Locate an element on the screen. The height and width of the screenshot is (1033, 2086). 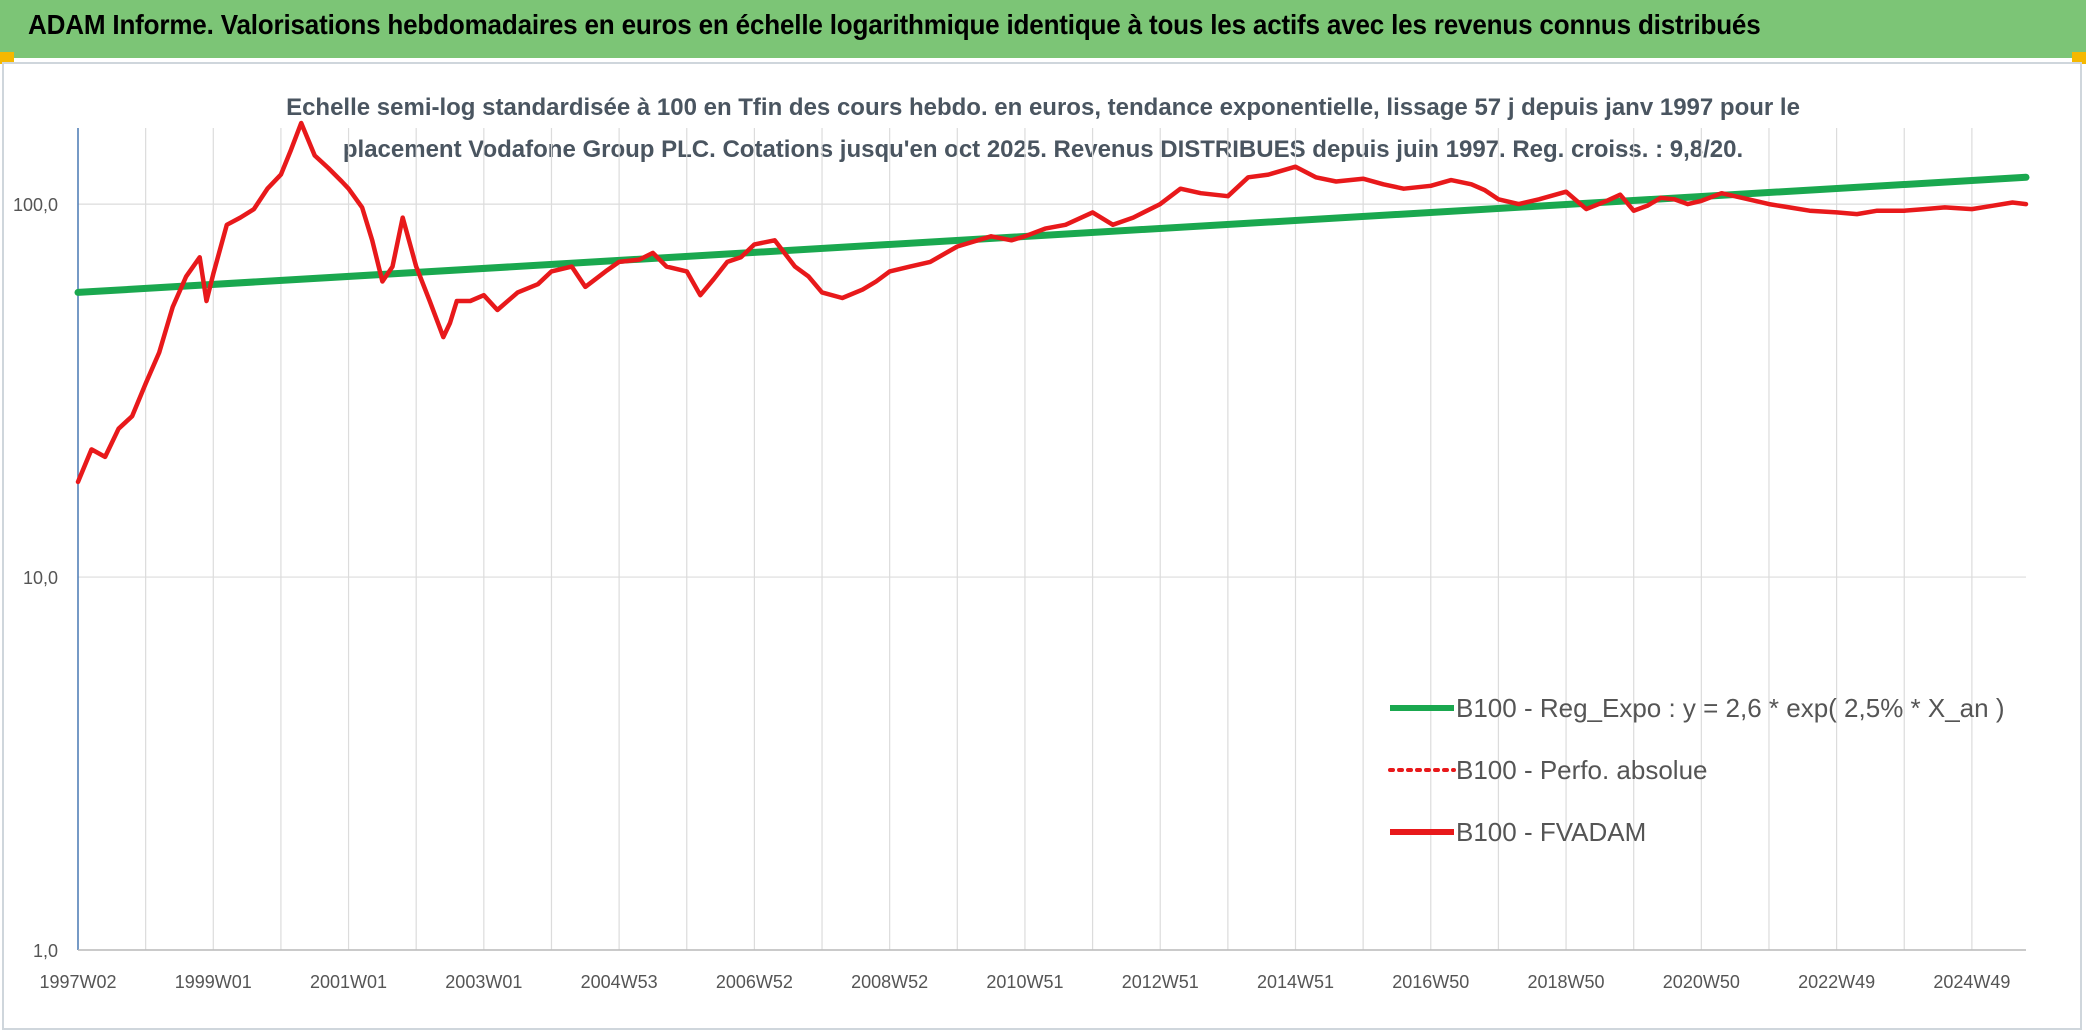
legend-label-2: B100 - FVADAM is located at coordinates (1551, 832).